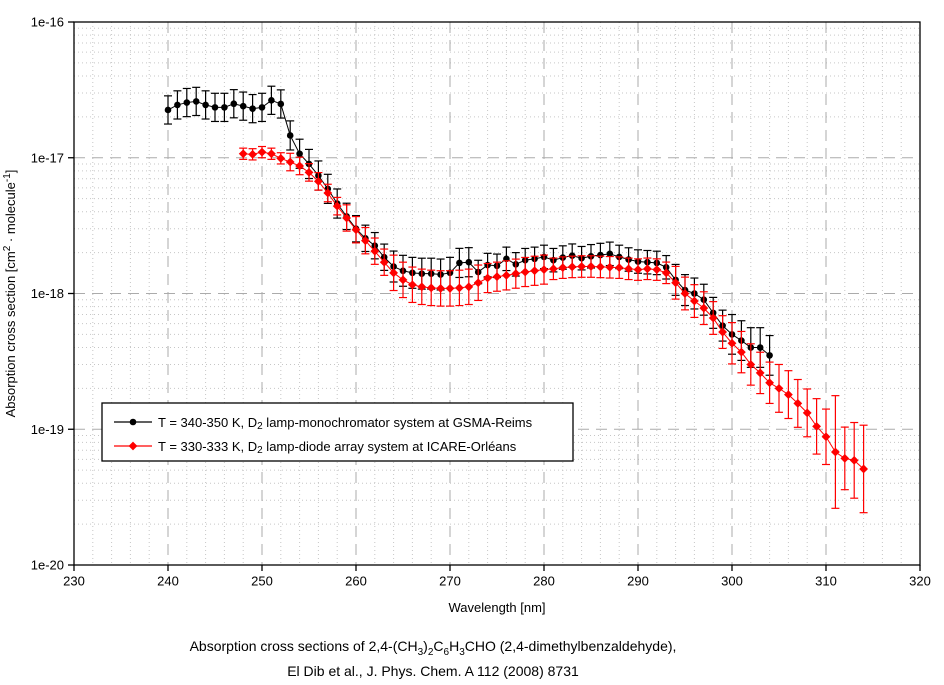 This screenshot has width=944, height=685. What do you see at coordinates (47, 22) in the screenshot?
I see `y-tick-label: 1e-16` at bounding box center [47, 22].